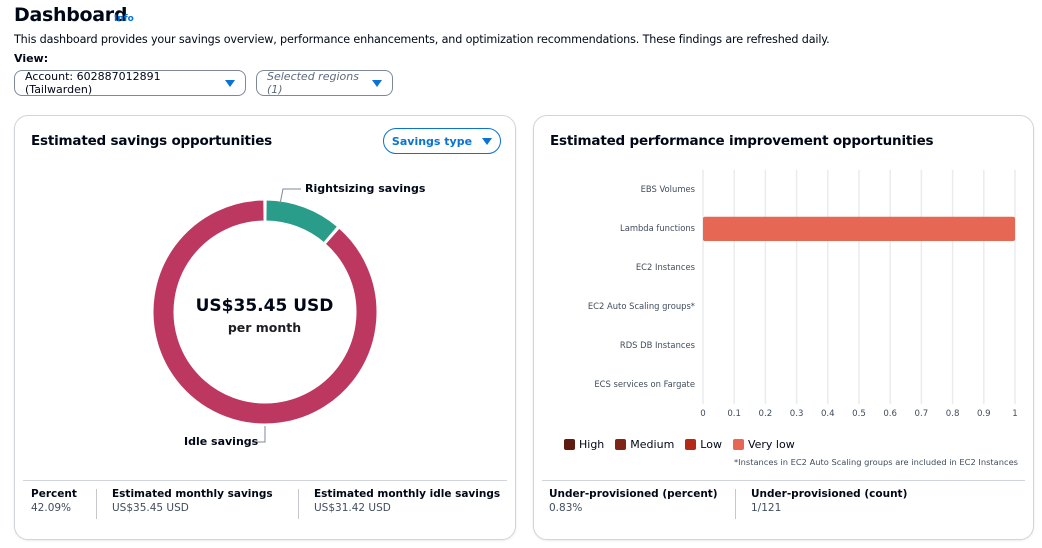 The width and height of the screenshot is (1042, 548). What do you see at coordinates (352, 508) in the screenshot?
I see `stat-value: US$31.42 USD` at bounding box center [352, 508].